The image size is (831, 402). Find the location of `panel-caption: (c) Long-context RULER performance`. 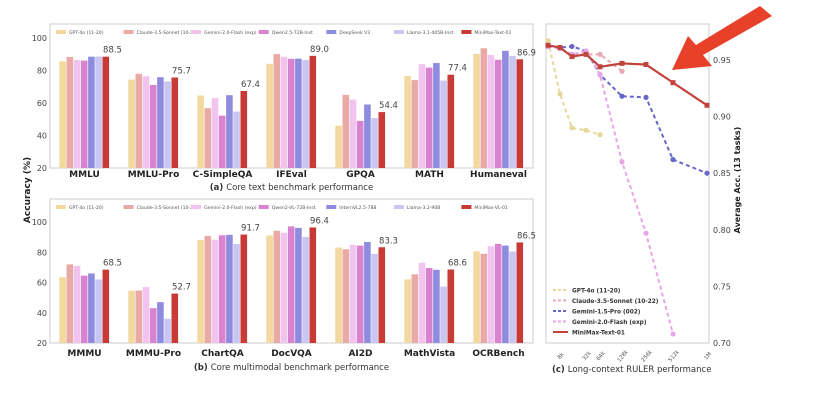

panel-caption: (c) Long-context RULER performance is located at coordinates (631, 370).